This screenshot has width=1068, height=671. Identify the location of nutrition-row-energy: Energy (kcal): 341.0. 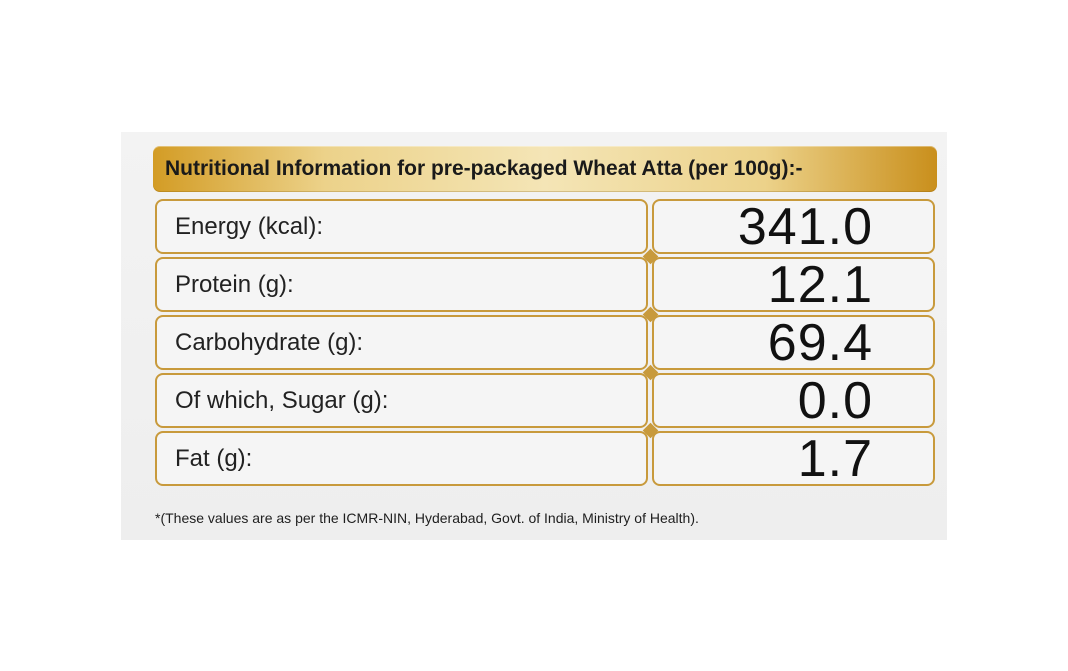
(545, 226).